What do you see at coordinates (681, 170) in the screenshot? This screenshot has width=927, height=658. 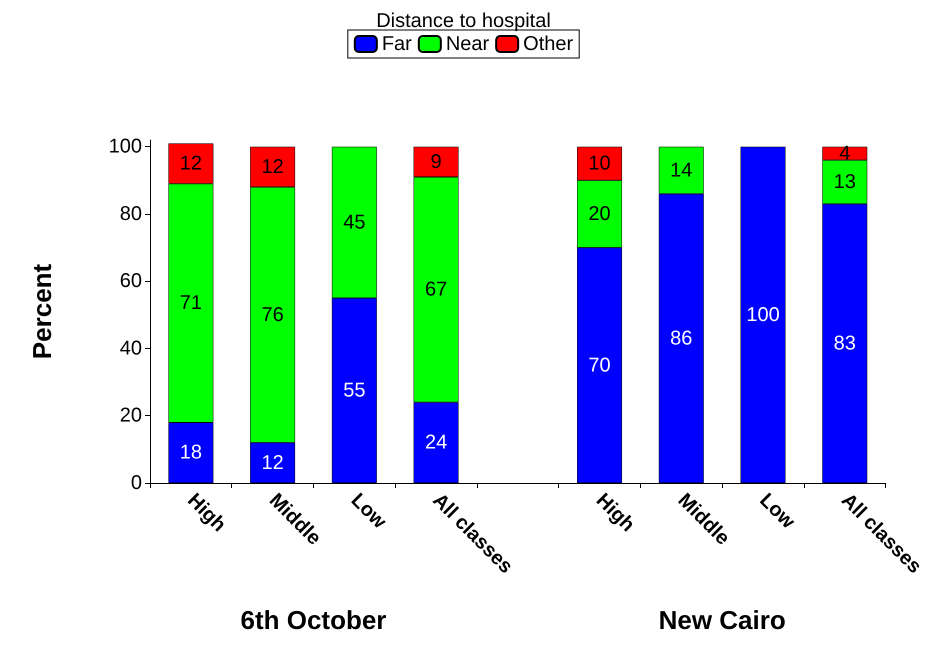 I see `data-label: 14` at bounding box center [681, 170].